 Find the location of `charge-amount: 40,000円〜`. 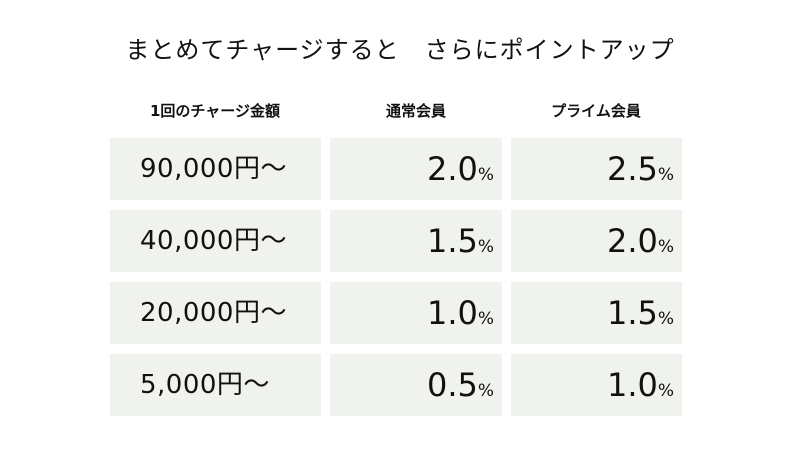

charge-amount: 40,000円〜 is located at coordinates (213, 241).